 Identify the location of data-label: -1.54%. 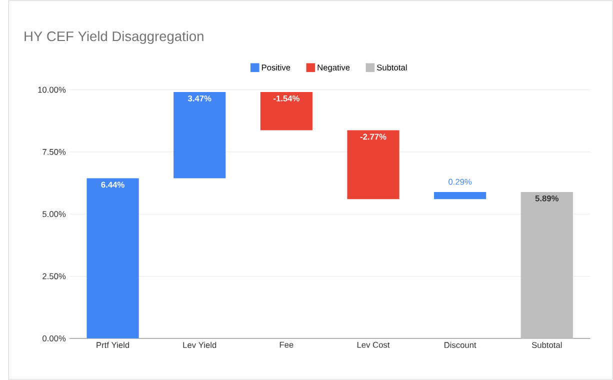
(287, 99).